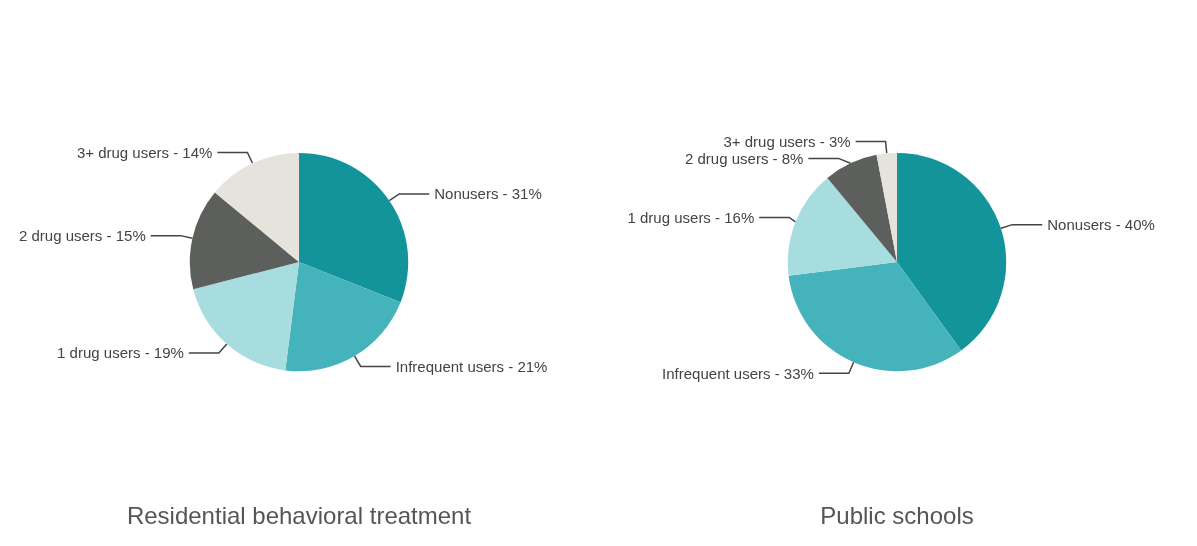  What do you see at coordinates (691, 217) in the screenshot?
I see `slice-label: 1 drug users - 16%` at bounding box center [691, 217].